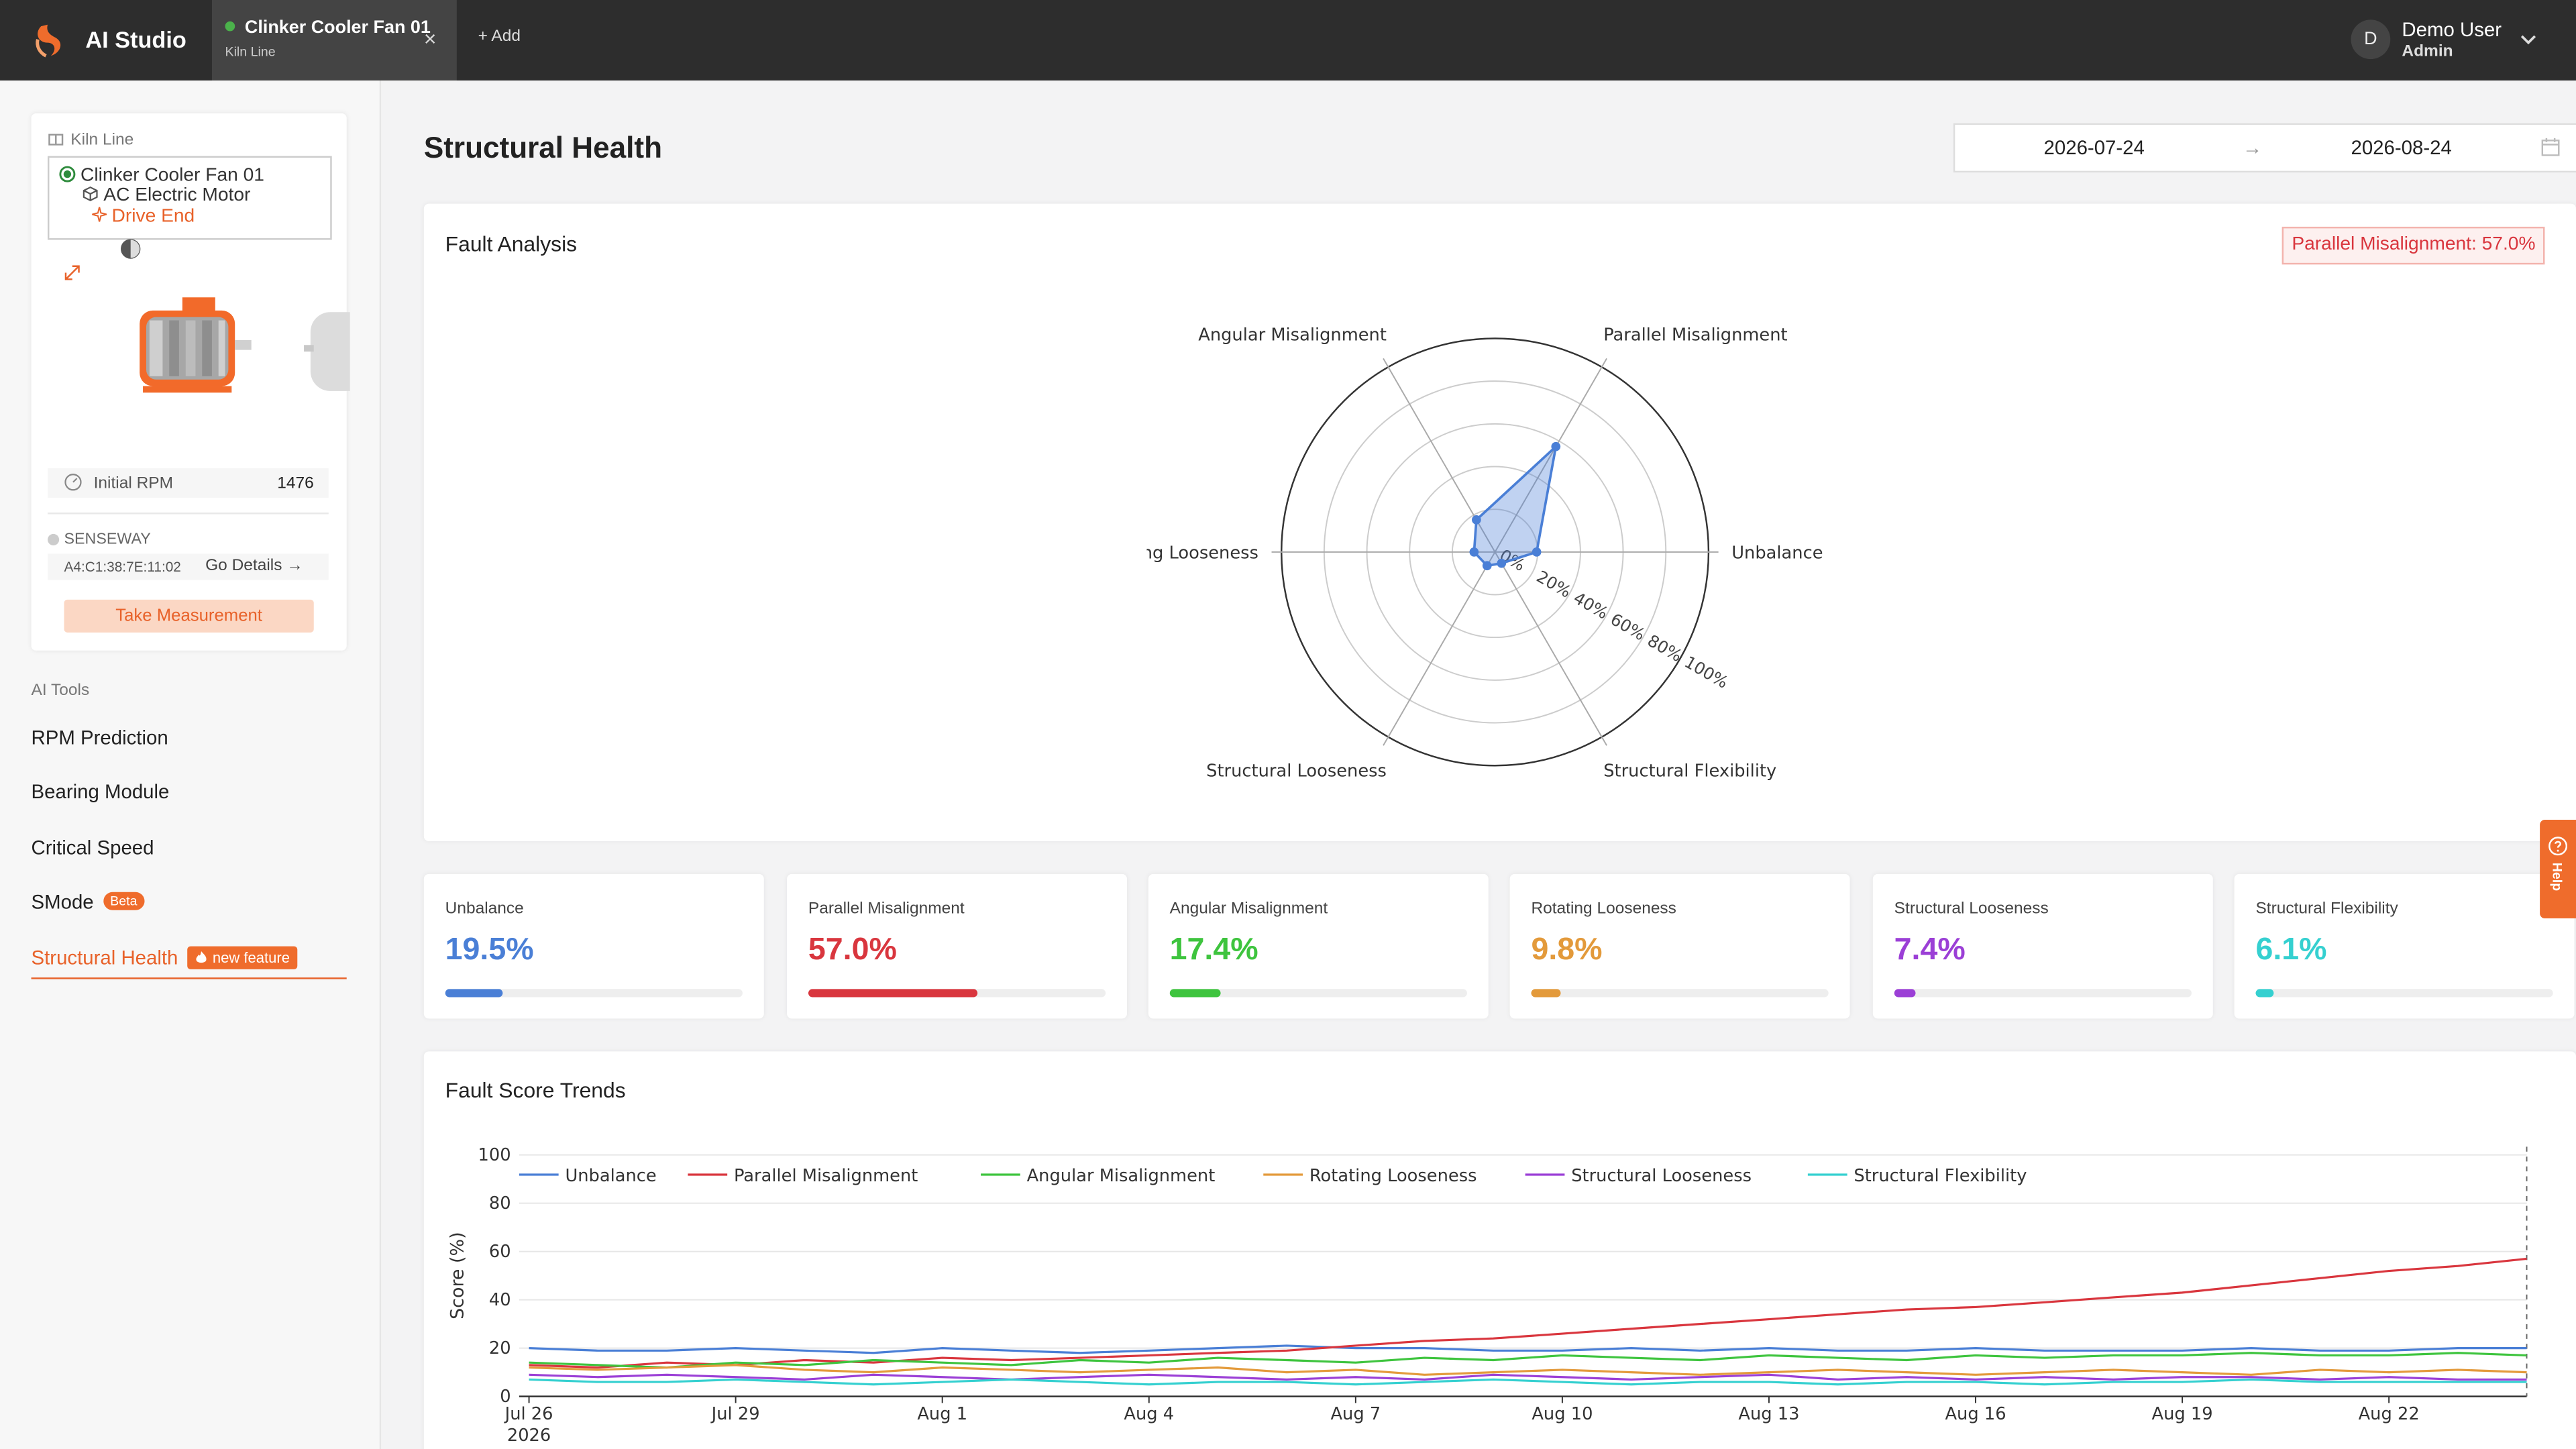 This screenshot has height=1449, width=2576. Describe the element at coordinates (1695, 335) in the screenshot. I see `radar-axis-label: Parallel Misalignment` at that location.